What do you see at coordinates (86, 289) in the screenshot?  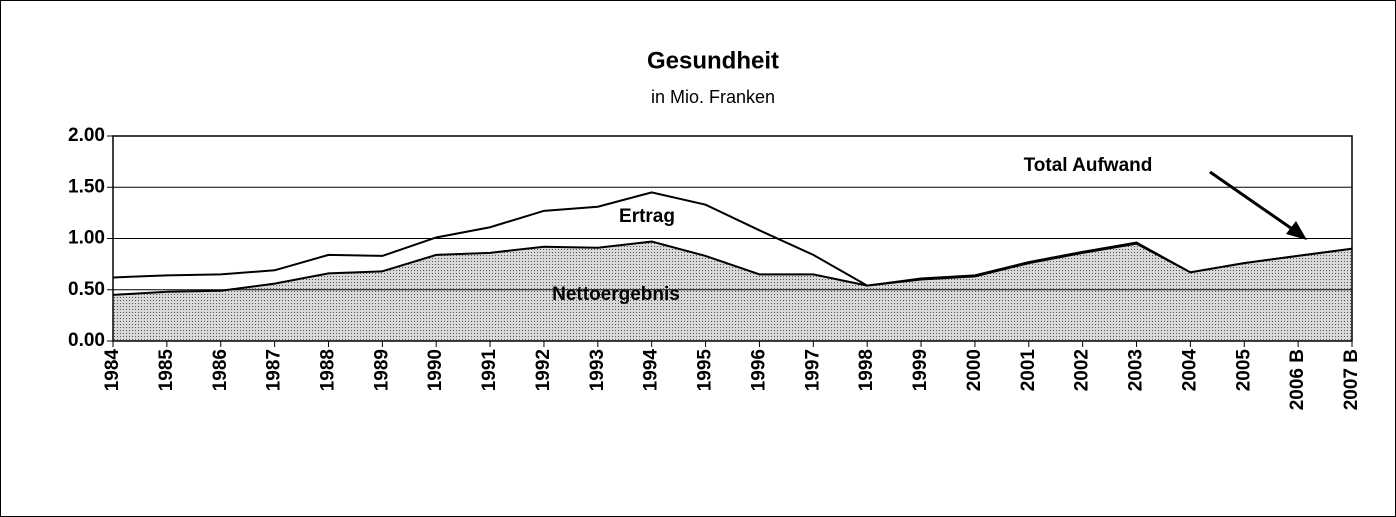 I see `y-tick-label: 0.50` at bounding box center [86, 289].